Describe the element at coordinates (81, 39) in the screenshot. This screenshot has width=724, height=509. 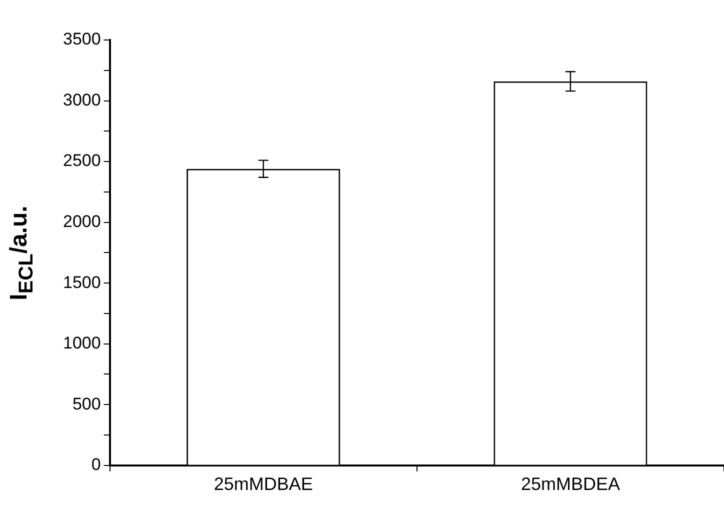
I see `y-tick-label: 3500` at that location.